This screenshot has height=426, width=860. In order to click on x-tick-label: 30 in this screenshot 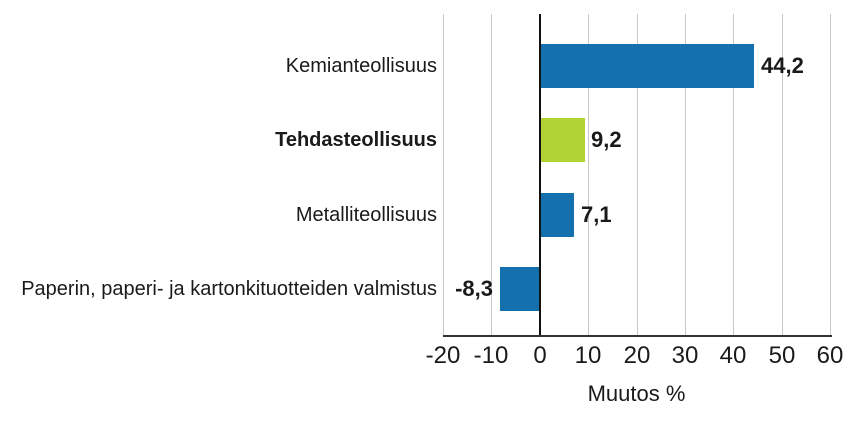, I will do `click(685, 355)`.